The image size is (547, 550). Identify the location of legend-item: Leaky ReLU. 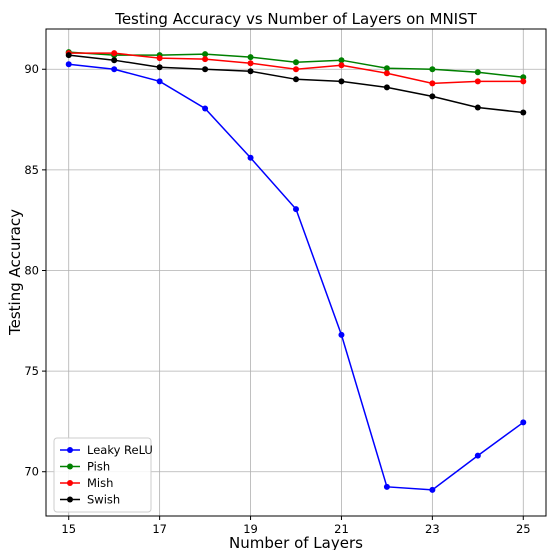
(106, 450).